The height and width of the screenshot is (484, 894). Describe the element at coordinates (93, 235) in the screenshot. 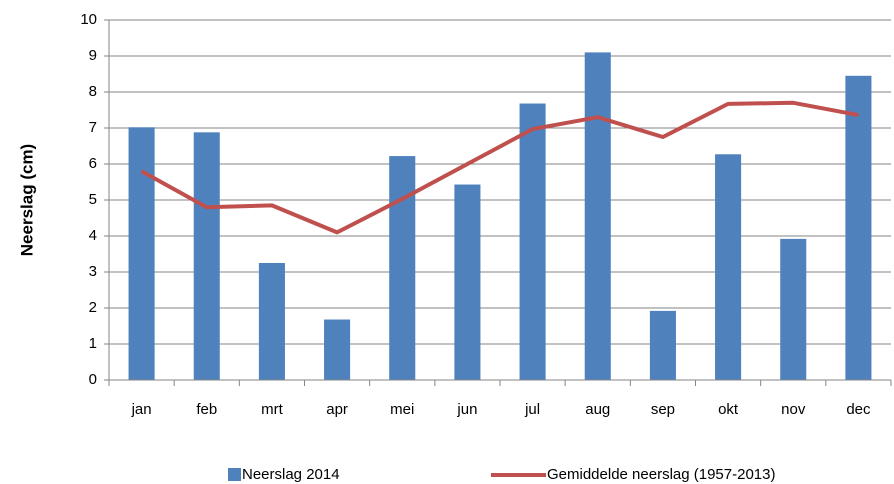

I see `y-tick-label: 4` at that location.